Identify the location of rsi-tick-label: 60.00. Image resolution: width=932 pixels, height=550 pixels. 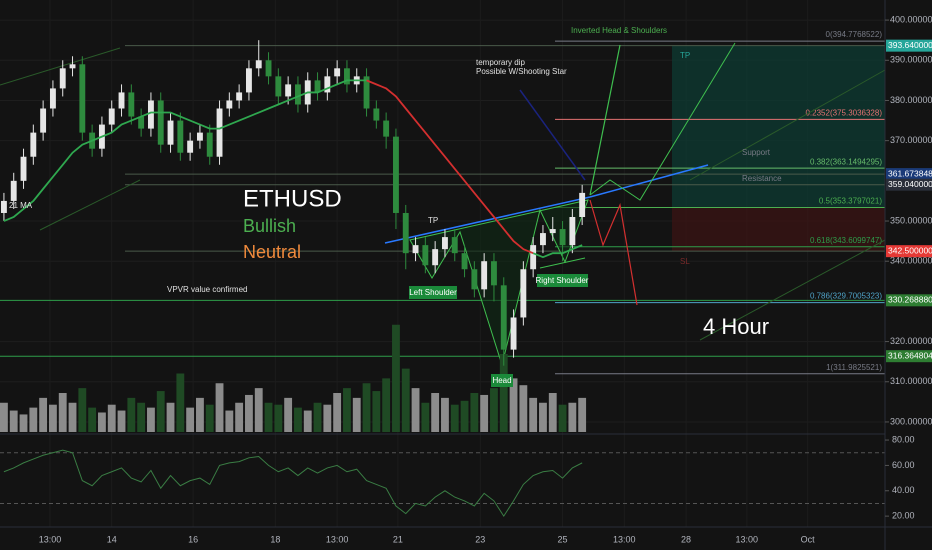
(903, 465).